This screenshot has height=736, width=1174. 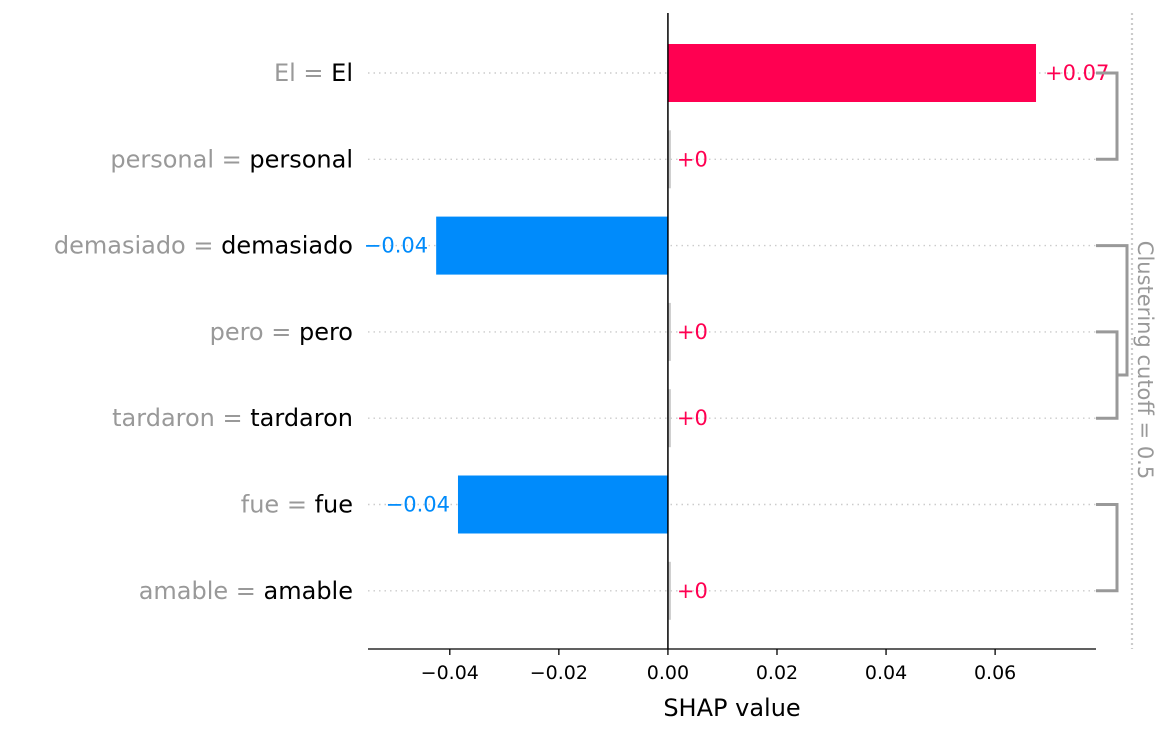 I want to click on x-tick-label: −0.04, so click(x=450, y=673).